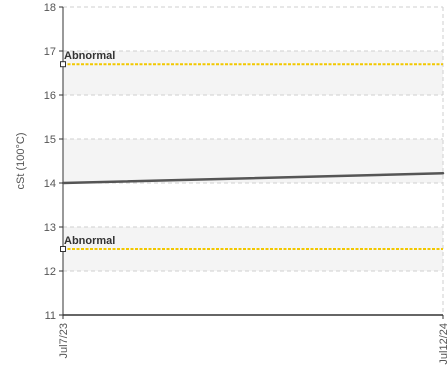 This screenshot has height=372, width=448. I want to click on x-tick-label-0: Jul7/23, so click(64, 340).